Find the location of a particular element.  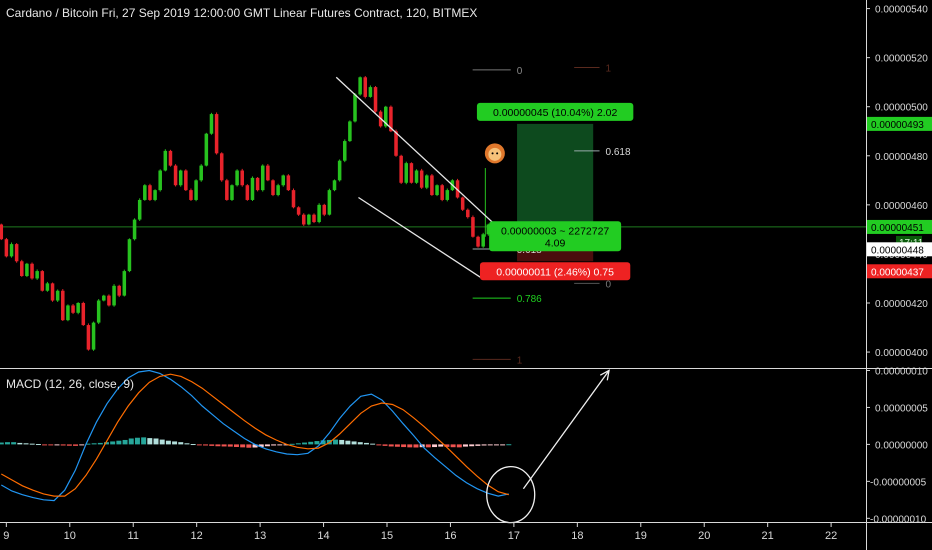

current-price-badge-bg is located at coordinates (899, 226).